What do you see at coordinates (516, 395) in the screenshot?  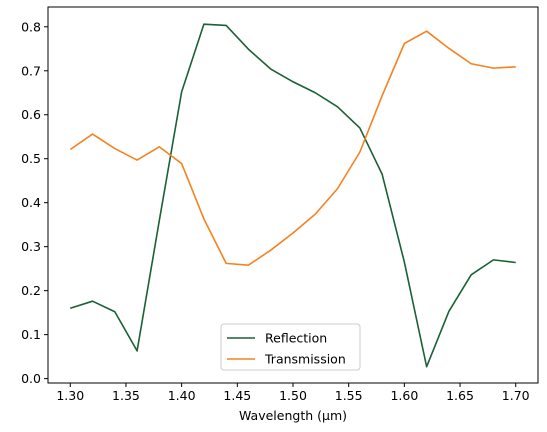 I see `x-tick-label: 1.70` at bounding box center [516, 395].